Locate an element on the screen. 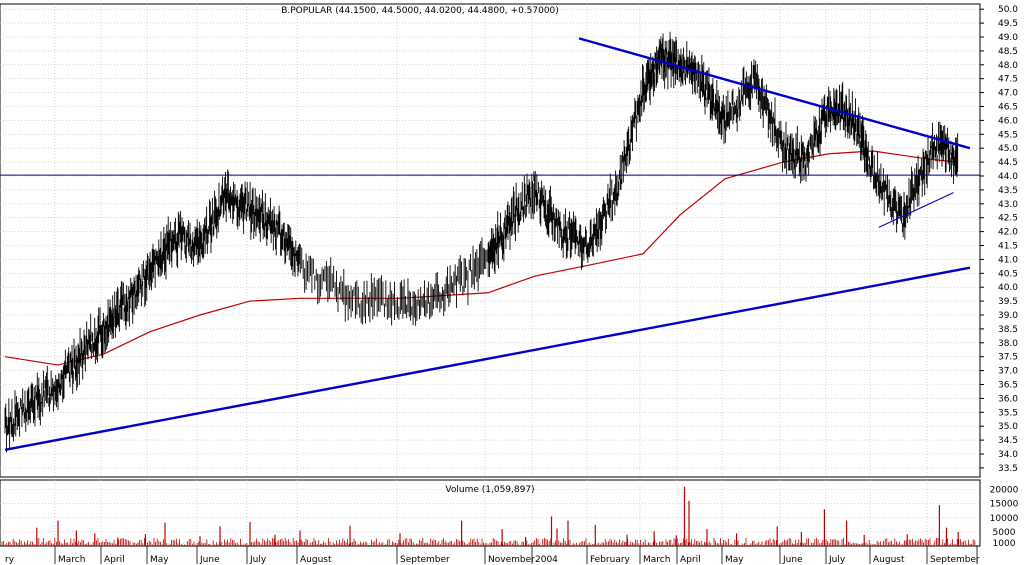 The image size is (1024, 565). price-tick-label: 44.5 is located at coordinates (1008, 163).